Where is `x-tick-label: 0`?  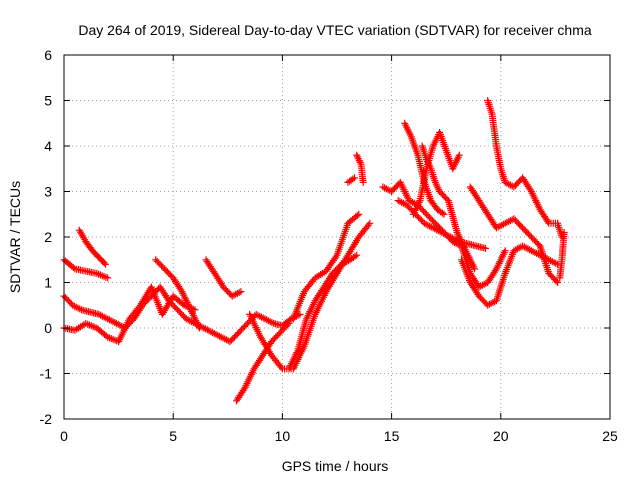
x-tick-label: 0 is located at coordinates (64, 436).